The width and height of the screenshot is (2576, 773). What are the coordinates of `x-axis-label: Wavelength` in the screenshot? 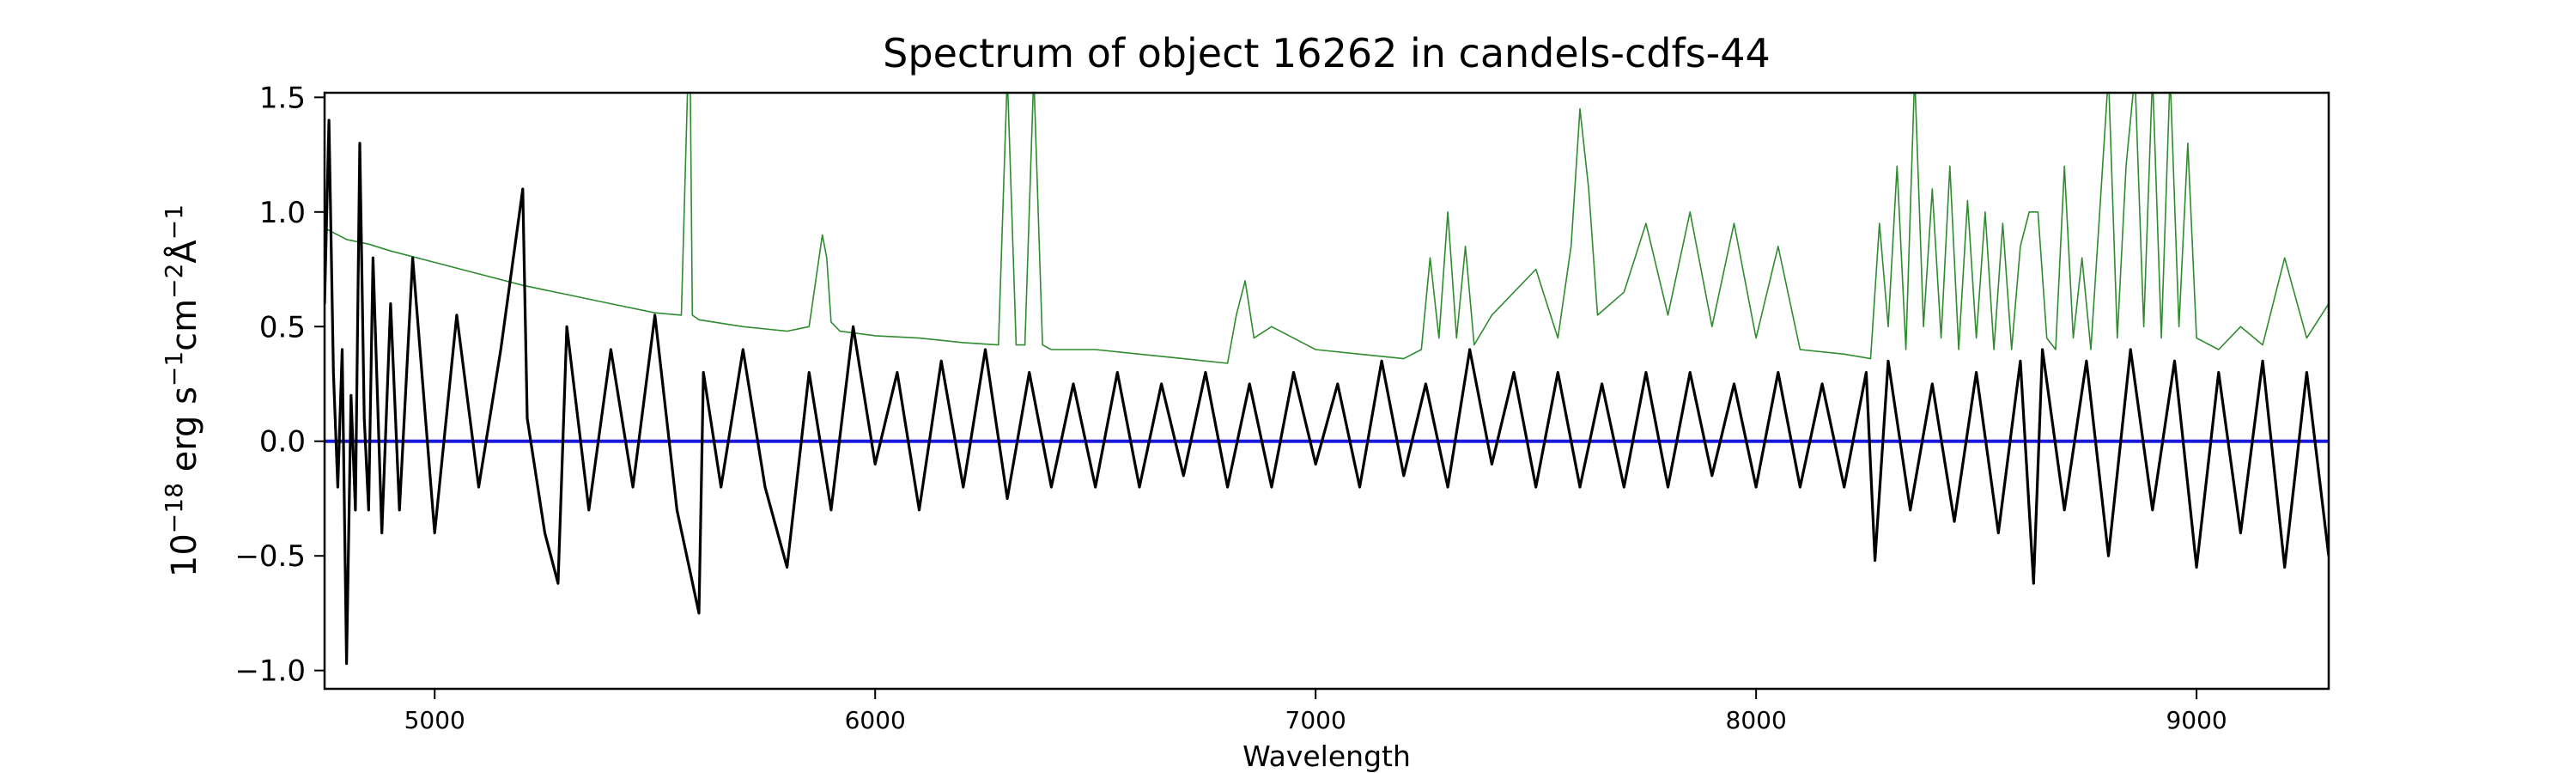 It's located at (1327, 756).